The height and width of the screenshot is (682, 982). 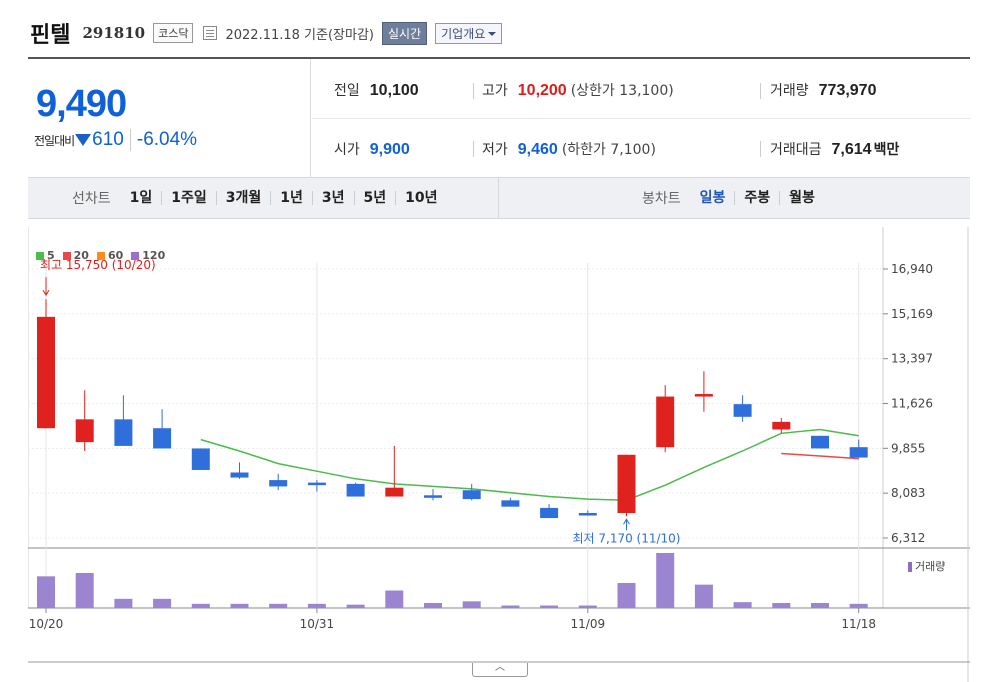 I want to click on high-arrow-head, so click(x=46, y=293).